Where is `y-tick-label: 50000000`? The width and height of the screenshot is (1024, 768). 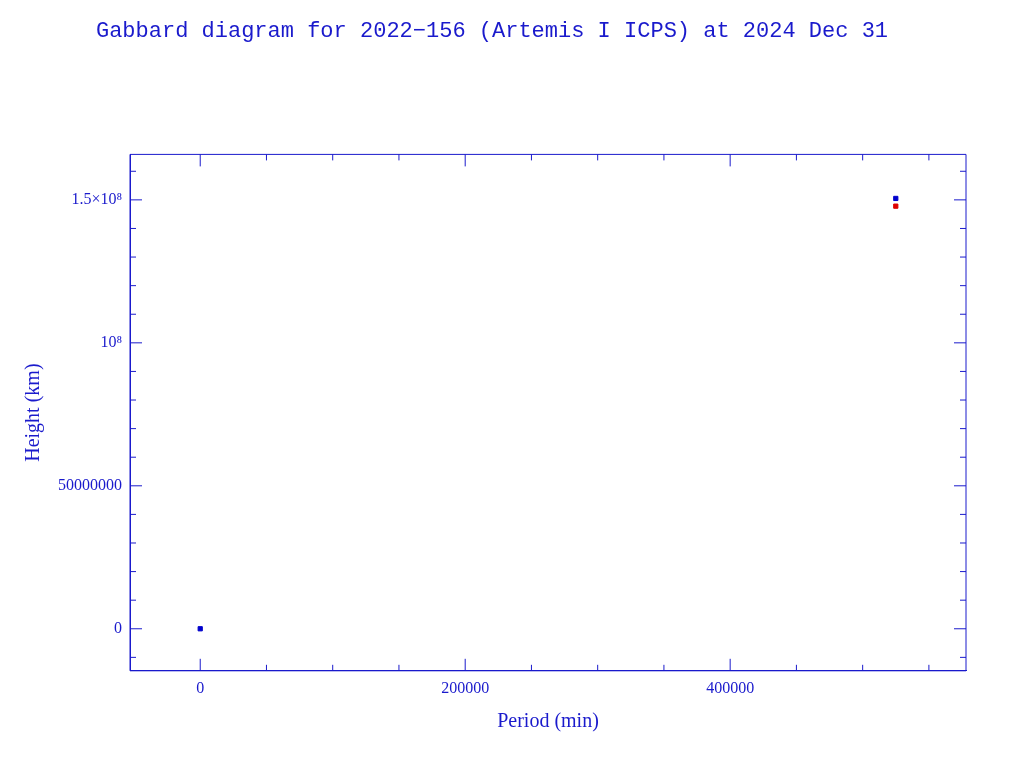
y-tick-label: 50000000 is located at coordinates (90, 484).